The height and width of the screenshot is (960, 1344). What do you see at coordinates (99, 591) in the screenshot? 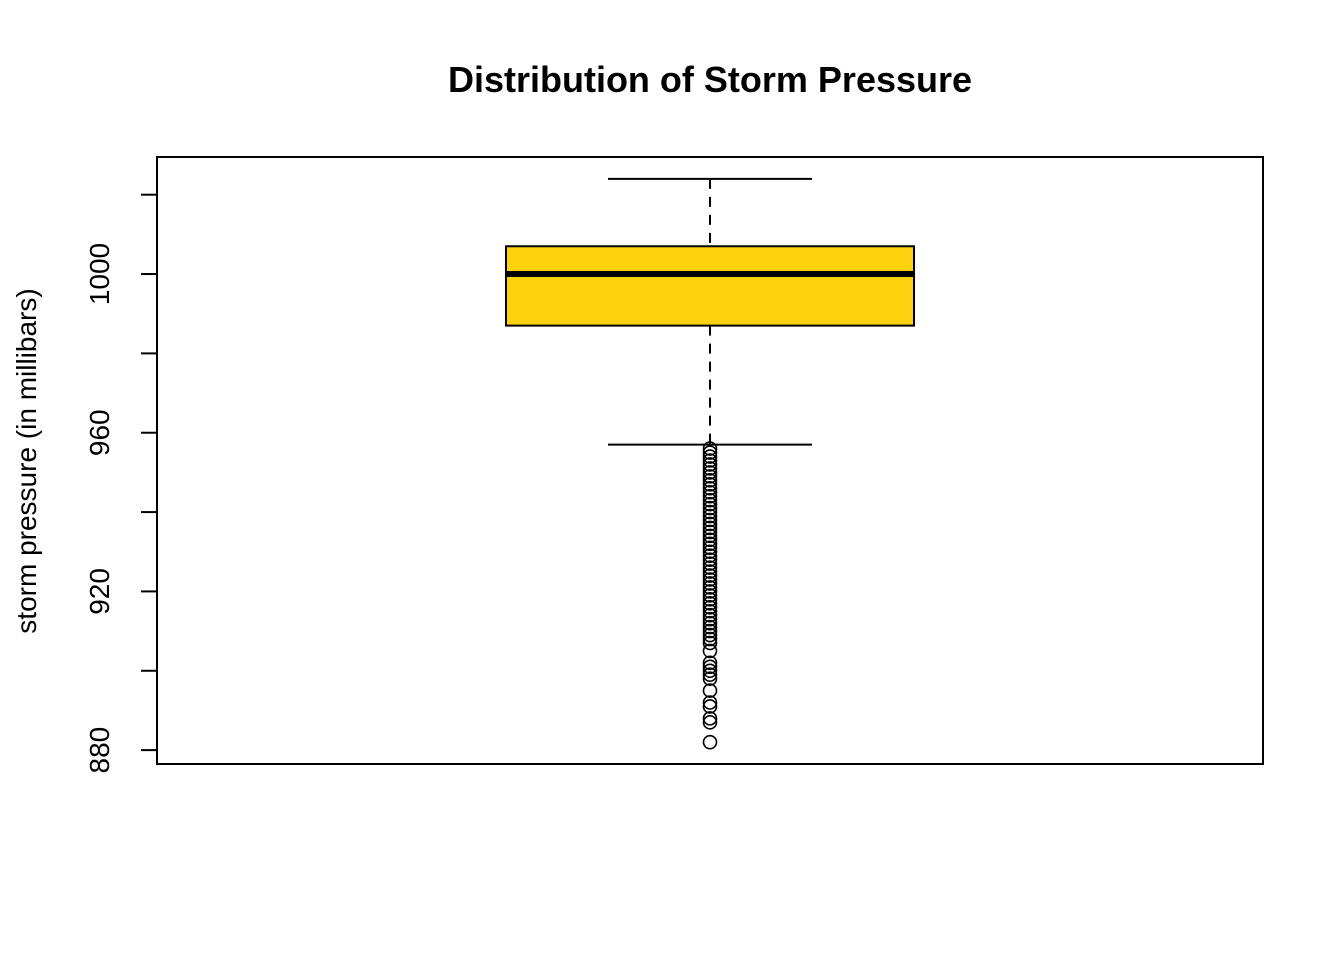
I see `y-tick-label: 920` at bounding box center [99, 591].